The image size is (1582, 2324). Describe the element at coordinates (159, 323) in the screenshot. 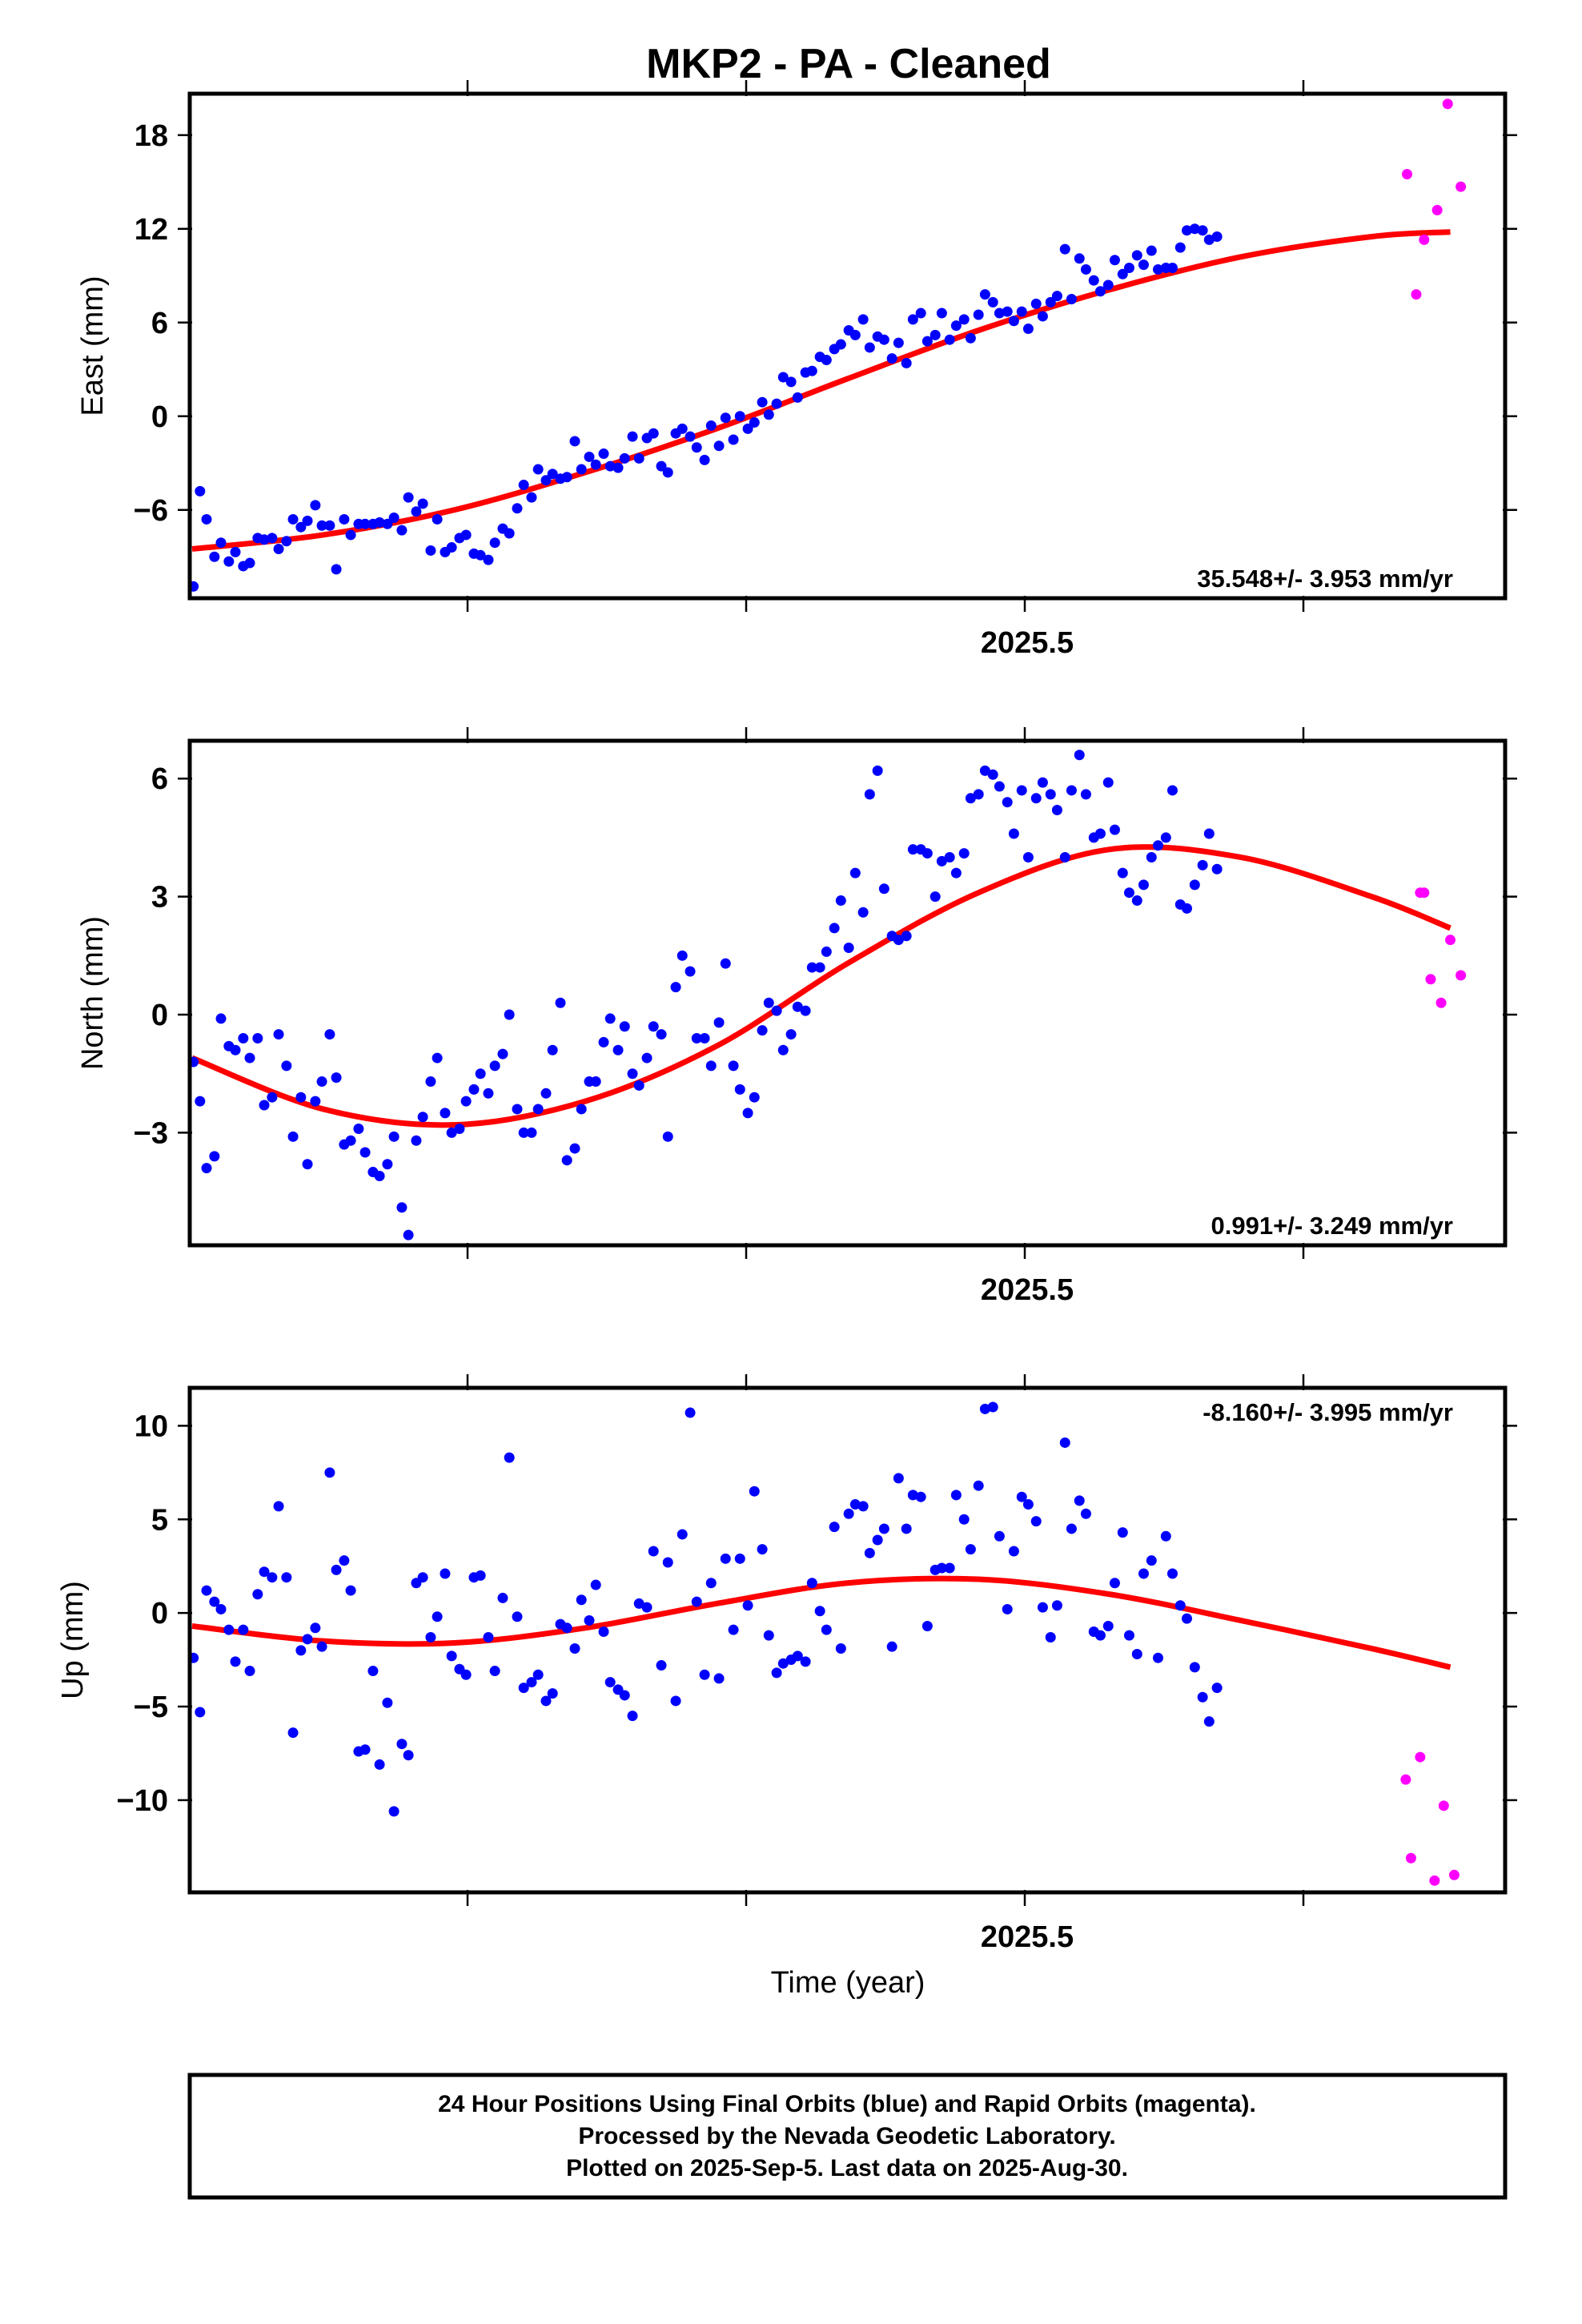

I see `east-y-tick-label: 6` at that location.